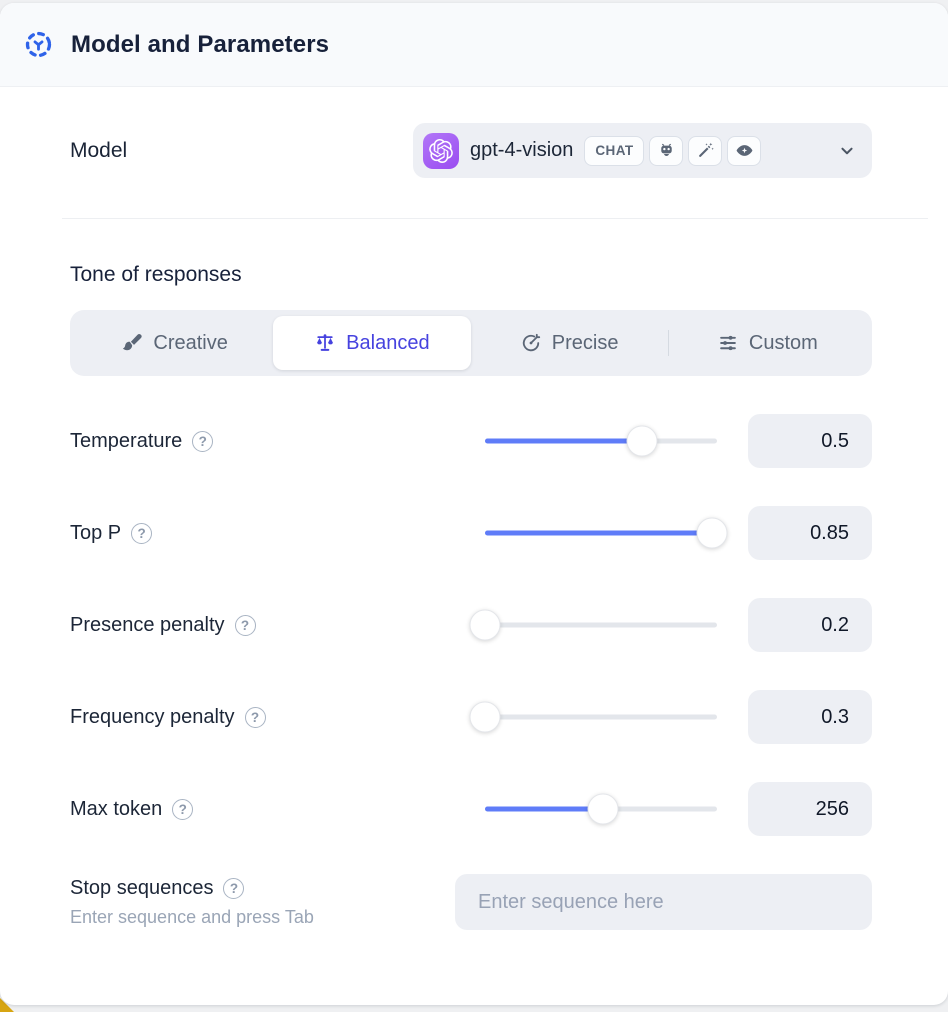 This screenshot has width=948, height=1012. I want to click on tab-creative: Creative, so click(174, 343).